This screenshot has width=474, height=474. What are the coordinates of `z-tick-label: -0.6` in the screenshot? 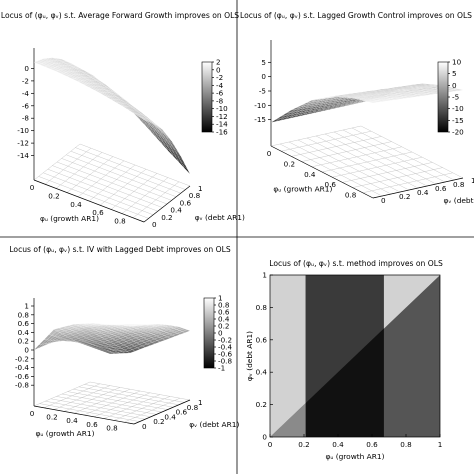 It's located at (22, 376).